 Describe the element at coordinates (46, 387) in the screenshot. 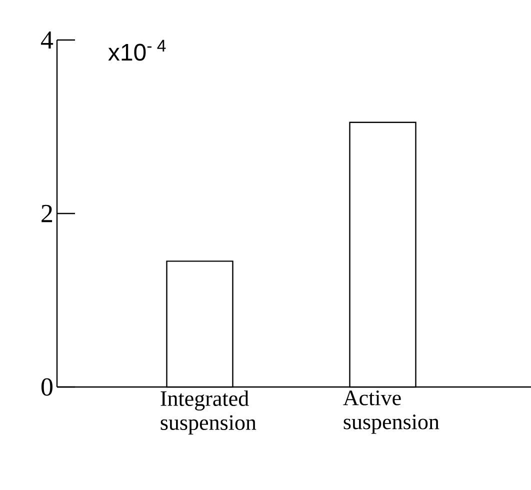

I see `y-tick-label: 0` at that location.